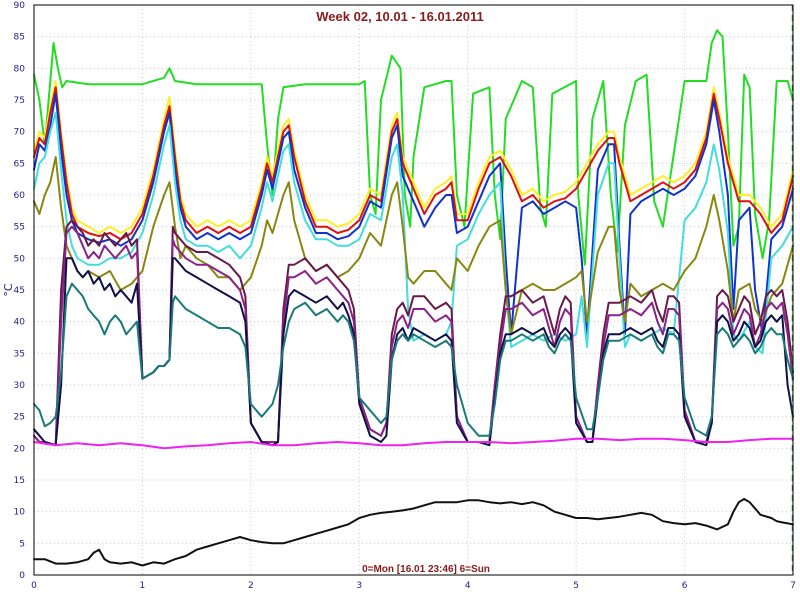 The height and width of the screenshot is (600, 800). What do you see at coordinates (20, 6) in the screenshot?
I see `y-tick-label: 90` at bounding box center [20, 6].